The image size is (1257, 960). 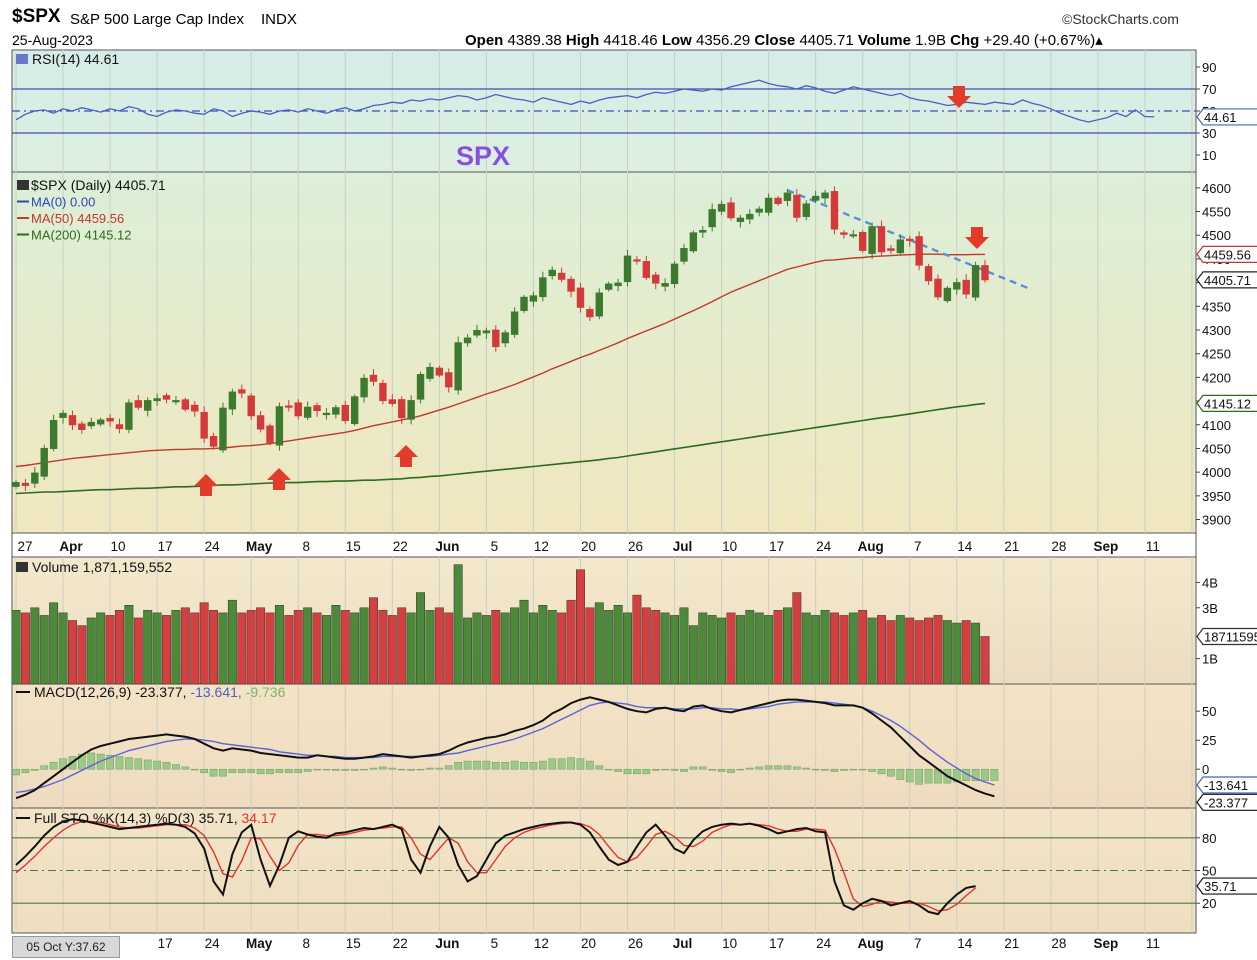 What do you see at coordinates (977, 238) in the screenshot?
I see `down-arrow-icon` at bounding box center [977, 238].